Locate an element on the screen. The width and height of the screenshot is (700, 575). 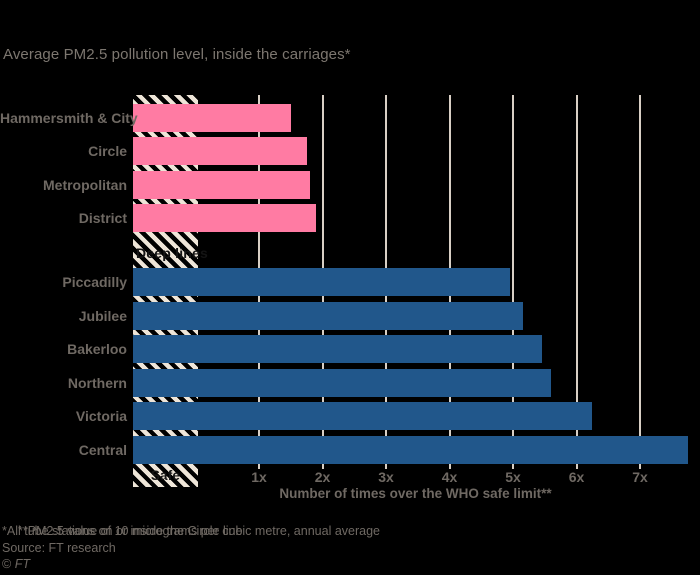
copyright-line: © FT is located at coordinates (16, 564).